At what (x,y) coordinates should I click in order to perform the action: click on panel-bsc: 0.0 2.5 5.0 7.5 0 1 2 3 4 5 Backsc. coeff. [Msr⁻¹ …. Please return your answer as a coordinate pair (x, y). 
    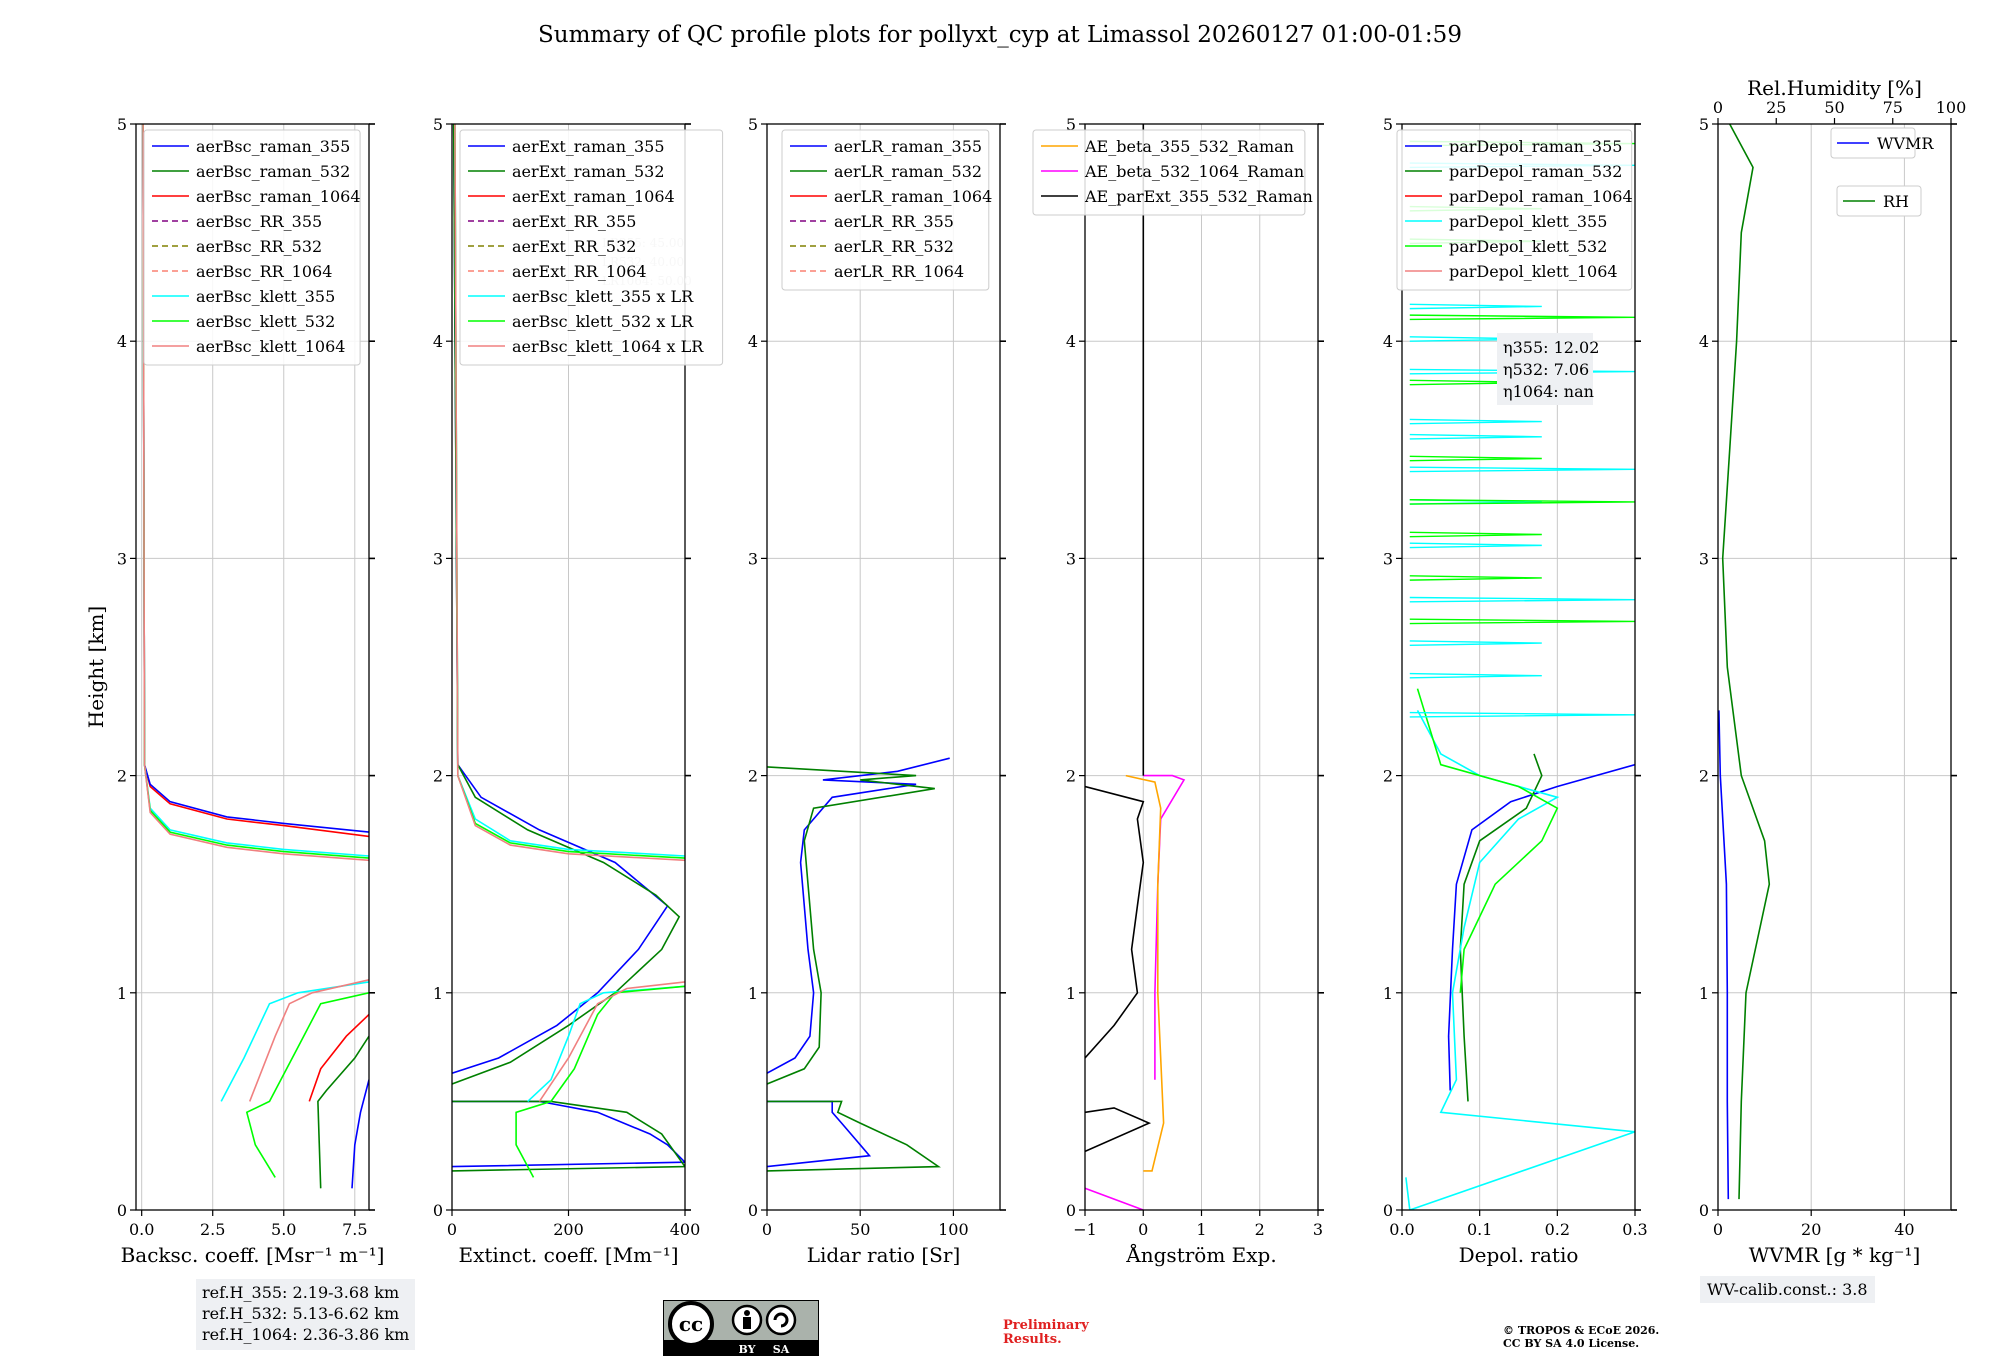
    Looking at the image, I should click on (234, 691).